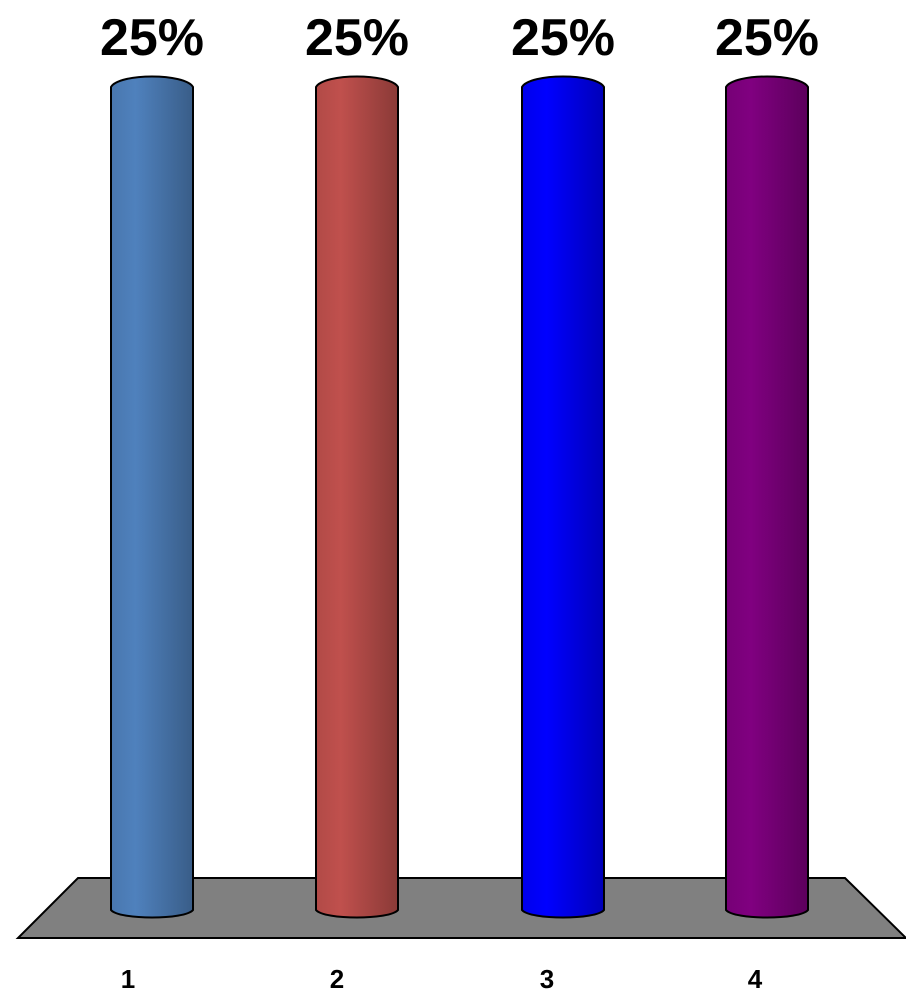 This screenshot has width=906, height=991. What do you see at coordinates (547, 977) in the screenshot?
I see `category-label-3: 3` at bounding box center [547, 977].